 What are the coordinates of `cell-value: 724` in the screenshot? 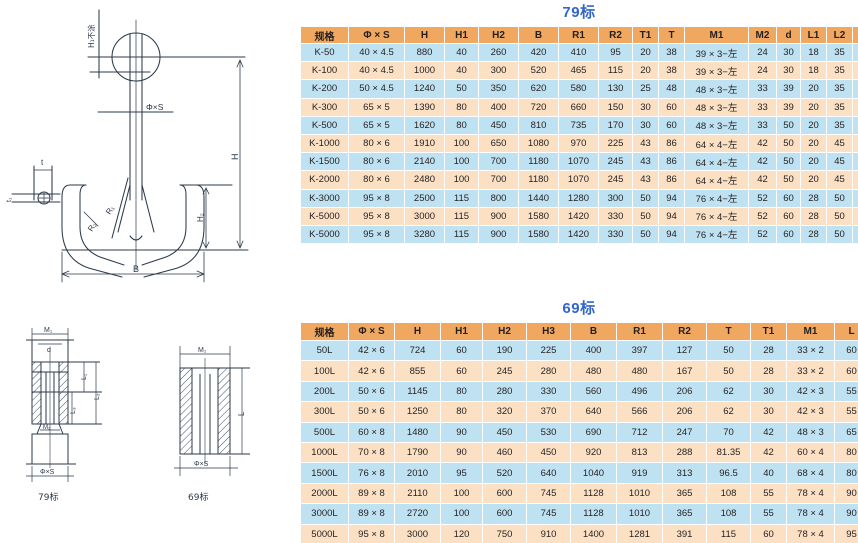 It's located at (417, 350).